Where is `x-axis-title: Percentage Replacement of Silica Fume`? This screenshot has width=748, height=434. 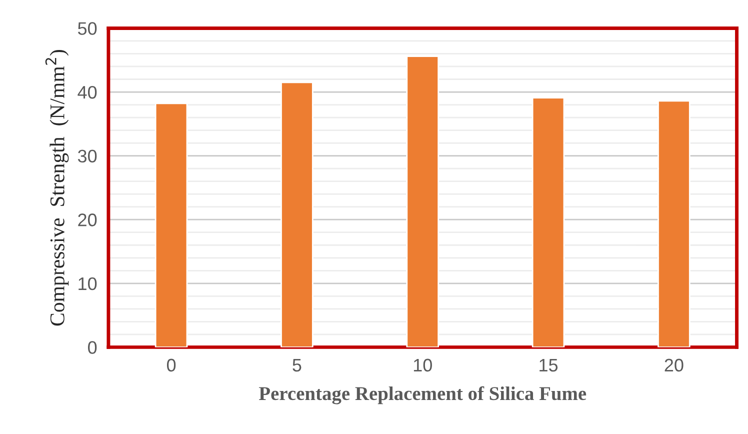
x-axis-title: Percentage Replacement of Silica Fume is located at coordinates (422, 395).